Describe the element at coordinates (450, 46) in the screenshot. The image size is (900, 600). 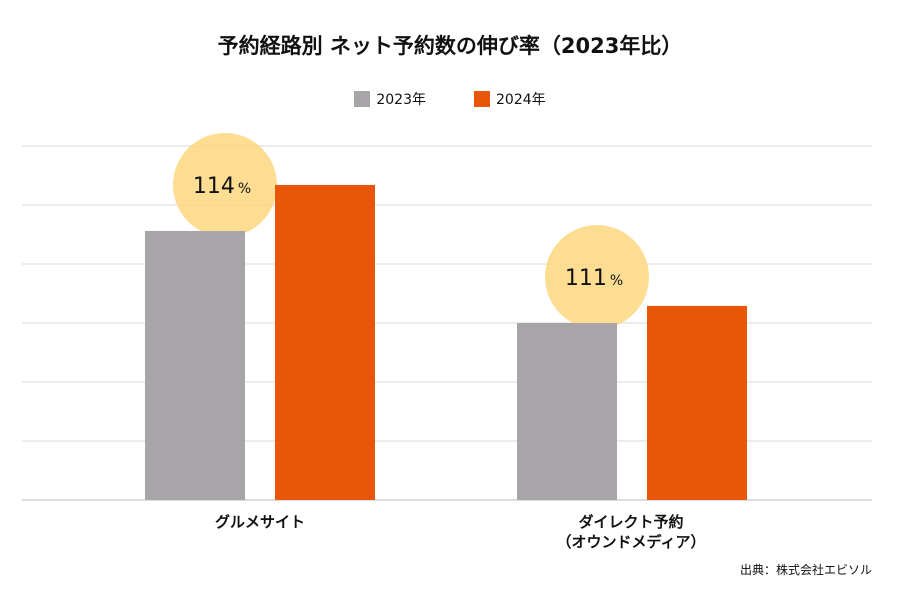
I see `chart-title: 予約経路別 ネット予約数の伸び率（2023年比）` at that location.